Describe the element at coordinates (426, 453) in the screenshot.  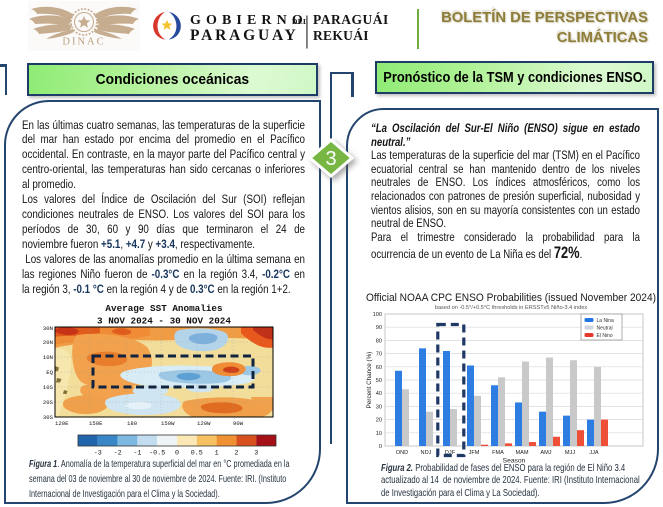
I see `svg-text: NDJ` at that location.